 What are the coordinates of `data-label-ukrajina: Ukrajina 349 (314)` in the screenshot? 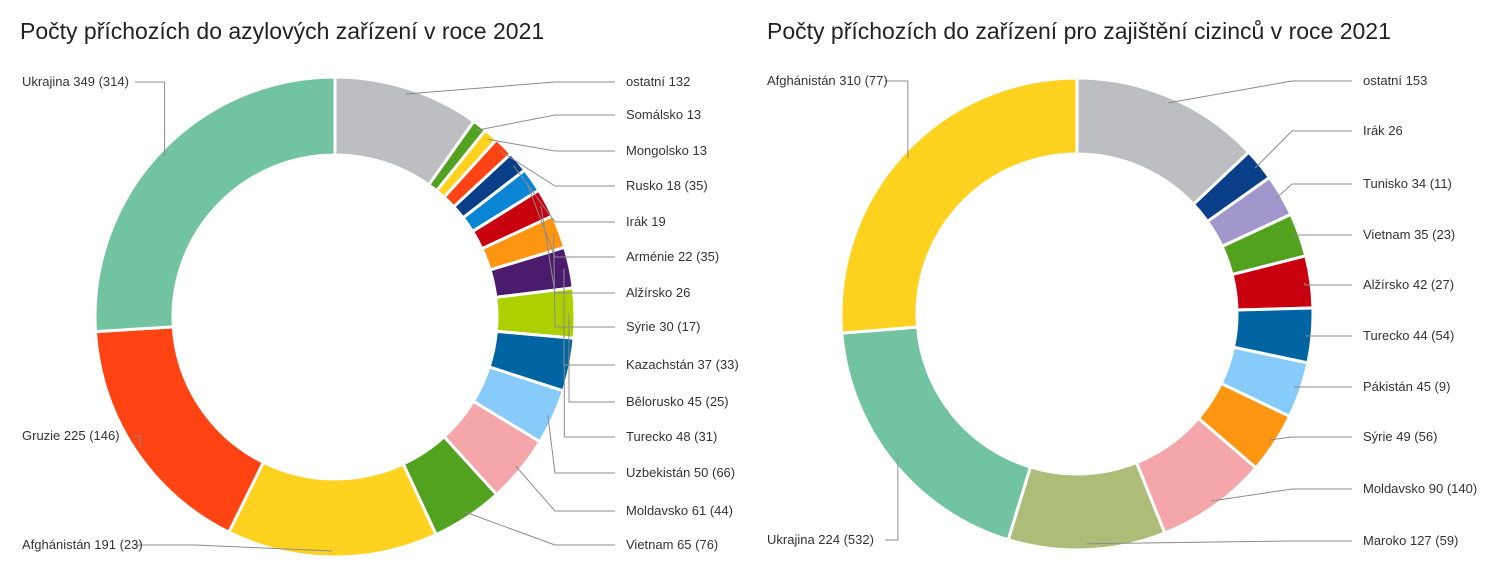 It's located at (75, 81).